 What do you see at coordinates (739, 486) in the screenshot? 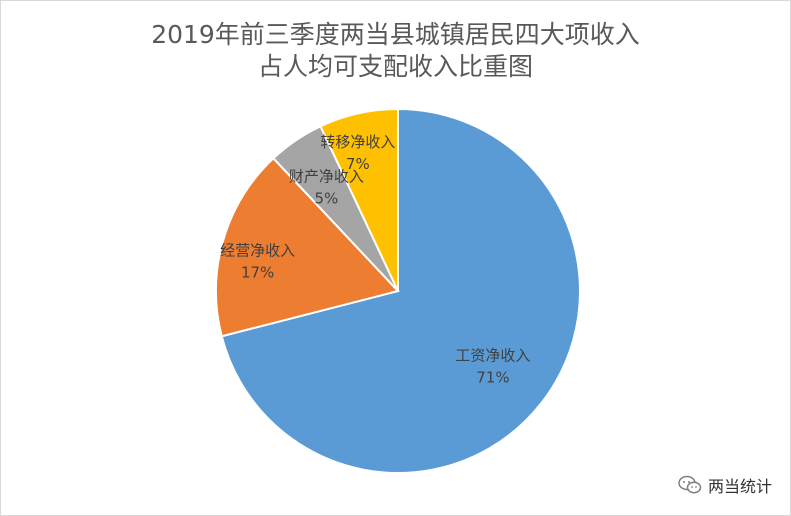
I see `watermark-text: 两当统计` at bounding box center [739, 486].